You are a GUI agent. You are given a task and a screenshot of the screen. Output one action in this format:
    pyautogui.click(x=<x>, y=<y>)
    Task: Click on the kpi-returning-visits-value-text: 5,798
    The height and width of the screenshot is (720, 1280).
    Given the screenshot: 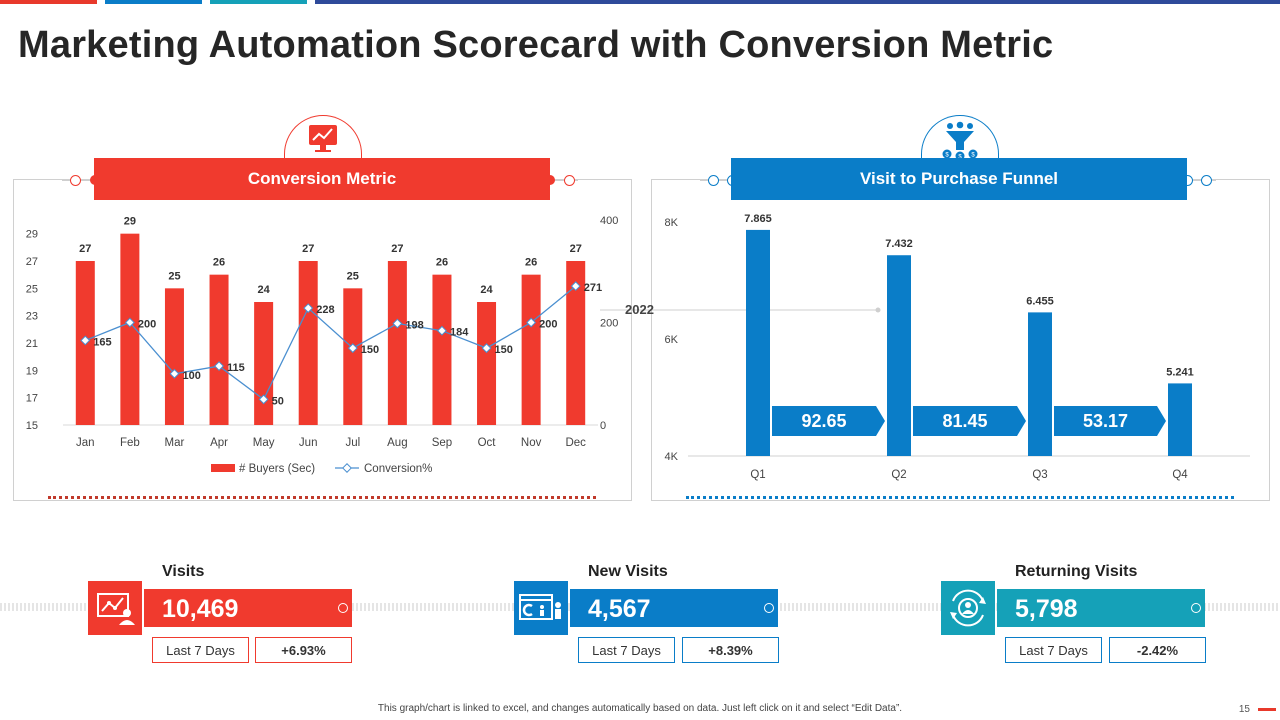 What is the action you would take?
    pyautogui.click(x=1046, y=609)
    